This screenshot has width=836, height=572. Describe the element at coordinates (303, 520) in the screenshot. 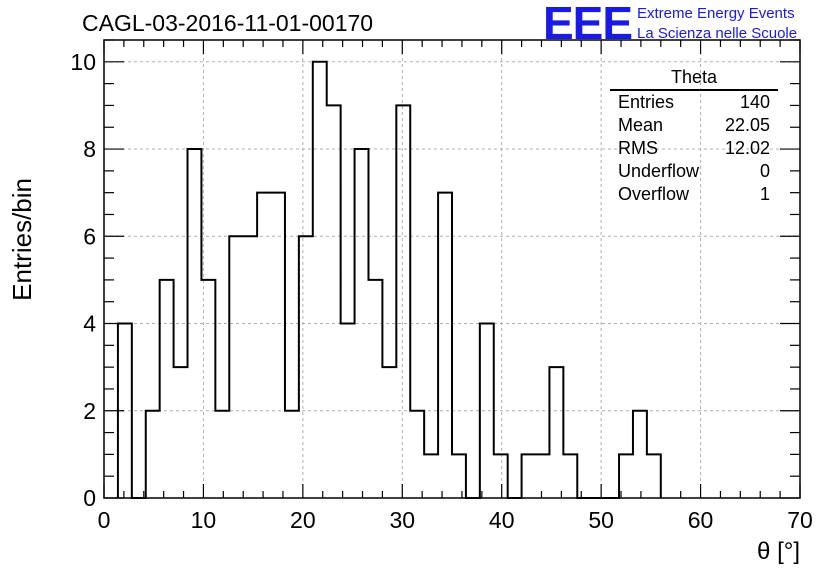

I see `x-tick-label: 20` at that location.